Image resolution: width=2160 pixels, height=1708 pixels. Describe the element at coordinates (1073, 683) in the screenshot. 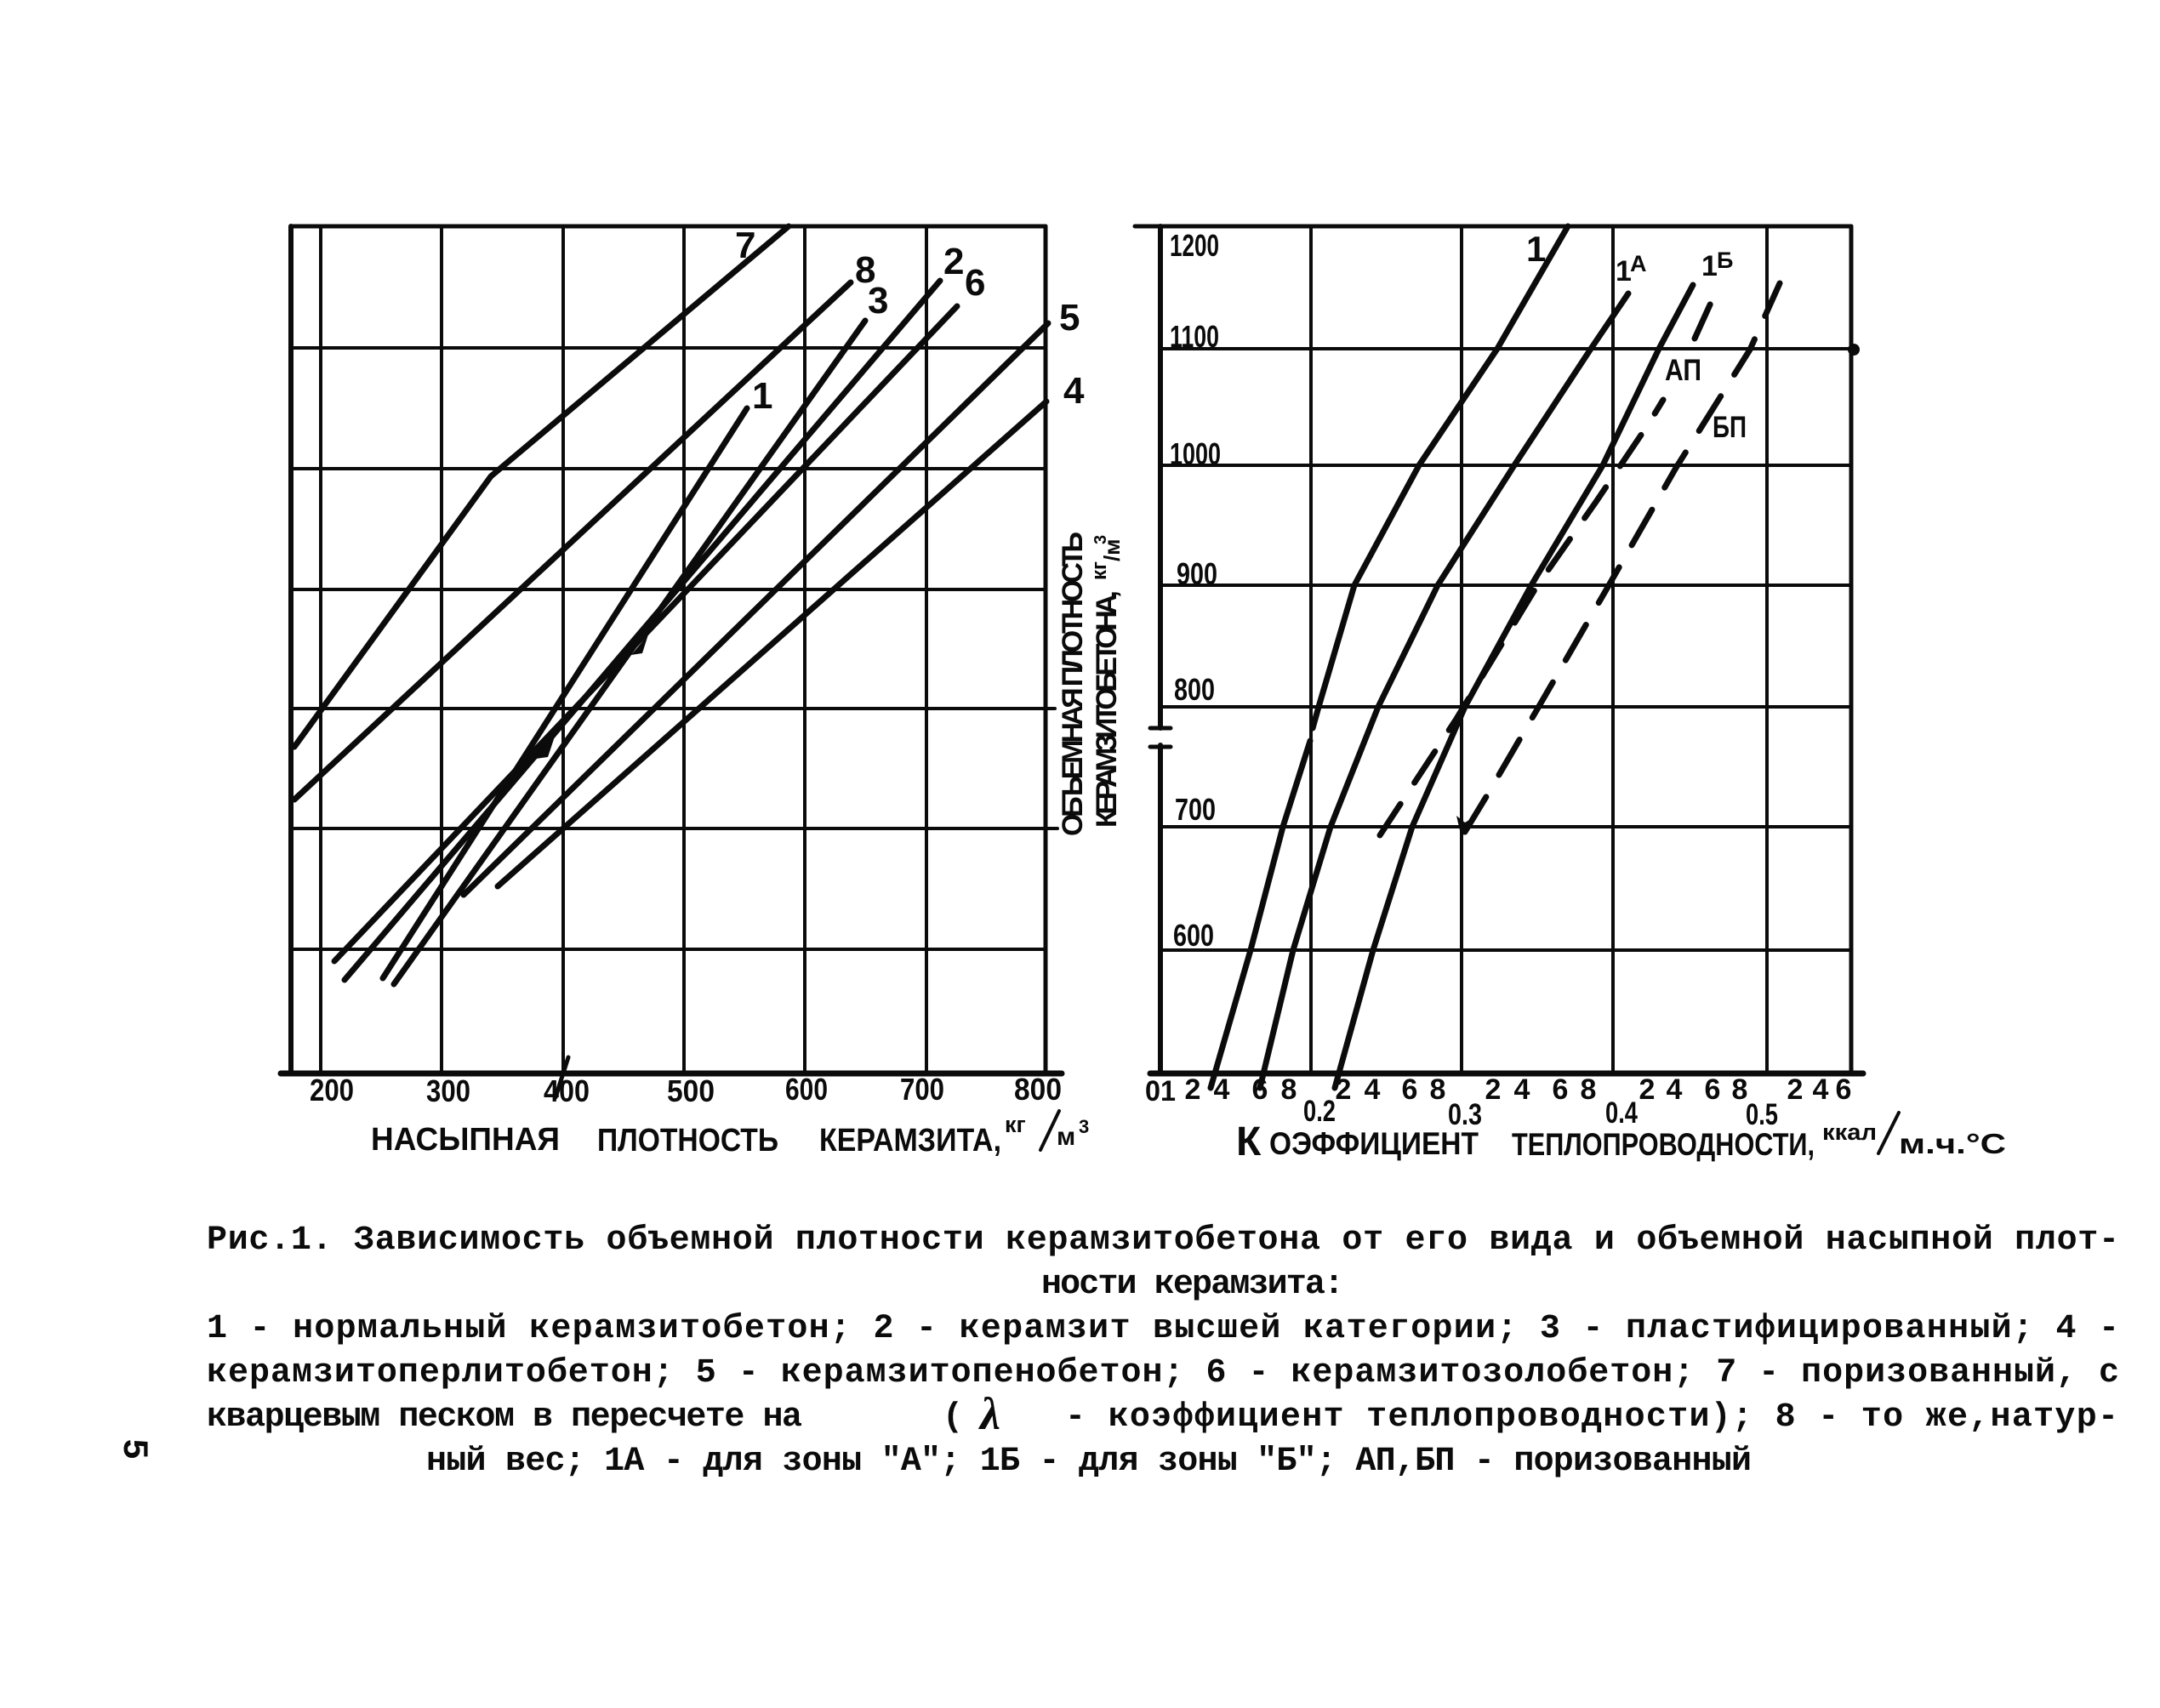

I see `svg-text: ОБЪЕМНАЯ ПЛОТНОСТЬ` at that location.